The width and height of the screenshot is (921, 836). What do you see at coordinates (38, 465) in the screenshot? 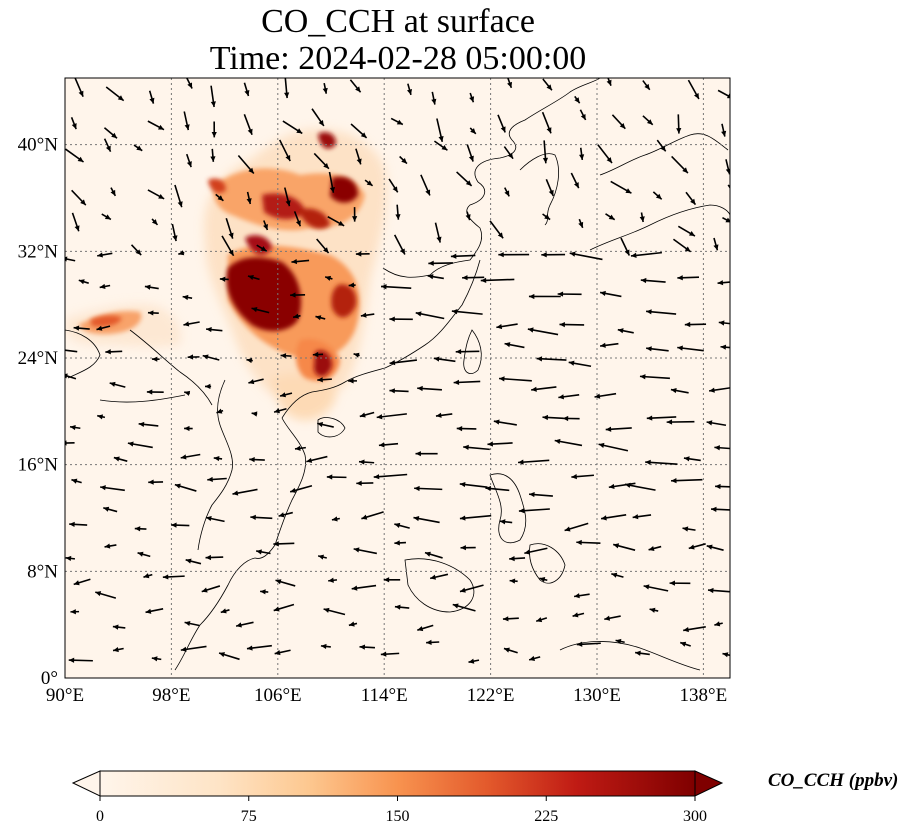
I see `lat-tick-label: 16°N` at bounding box center [38, 465].